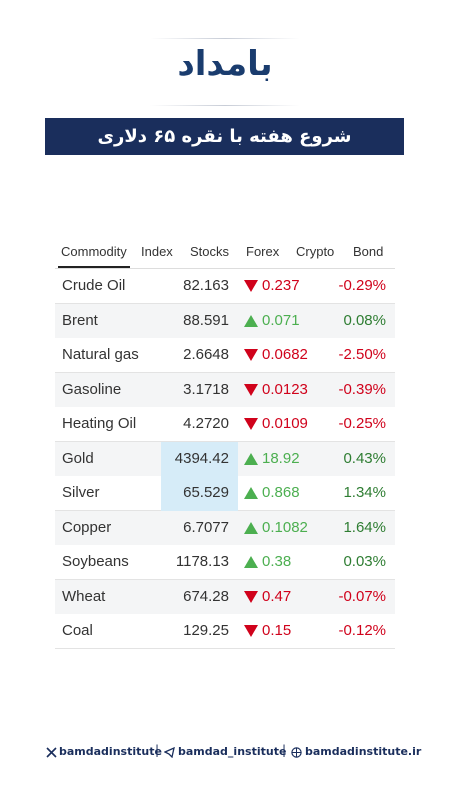 Image resolution: width=450 pixels, height=800 pixels. What do you see at coordinates (206, 596) in the screenshot?
I see `price: 674.28` at bounding box center [206, 596].